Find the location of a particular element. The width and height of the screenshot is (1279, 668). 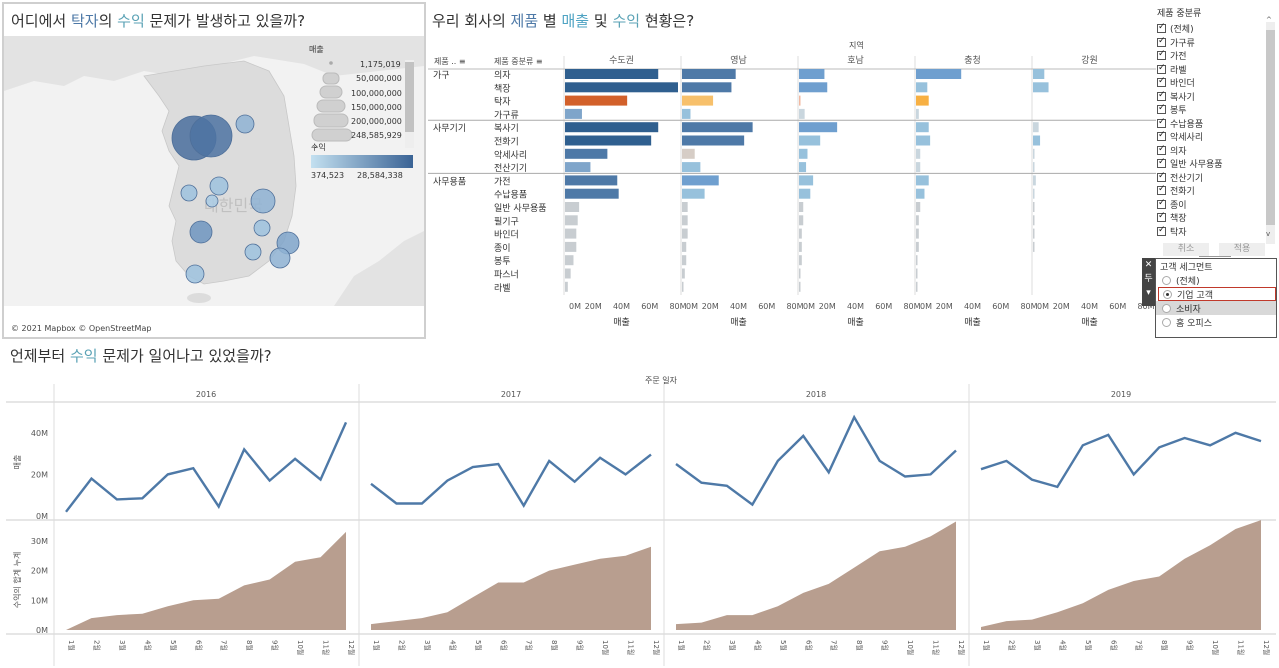

year-header: 2016 is located at coordinates (206, 394).